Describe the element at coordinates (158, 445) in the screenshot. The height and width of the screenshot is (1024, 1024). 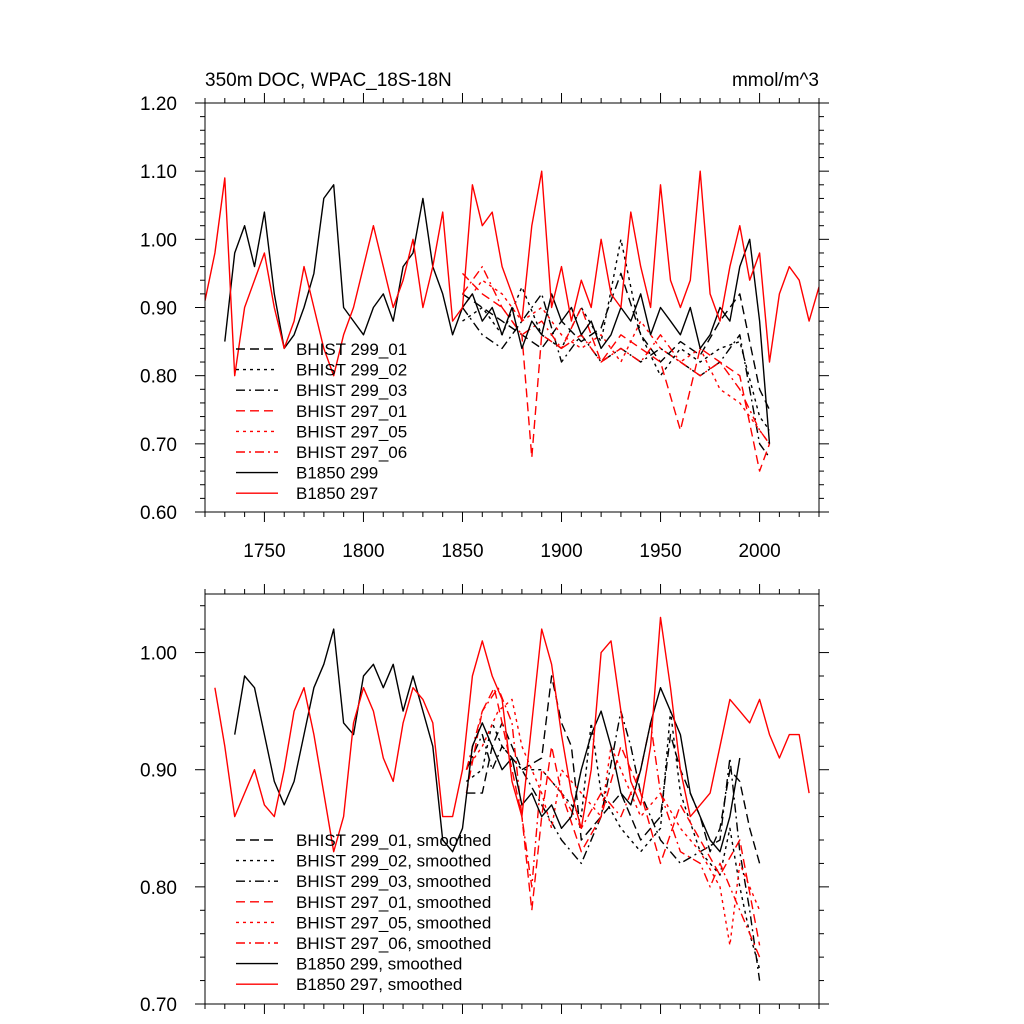
I see `top-ytick-label: 0.70` at that location.